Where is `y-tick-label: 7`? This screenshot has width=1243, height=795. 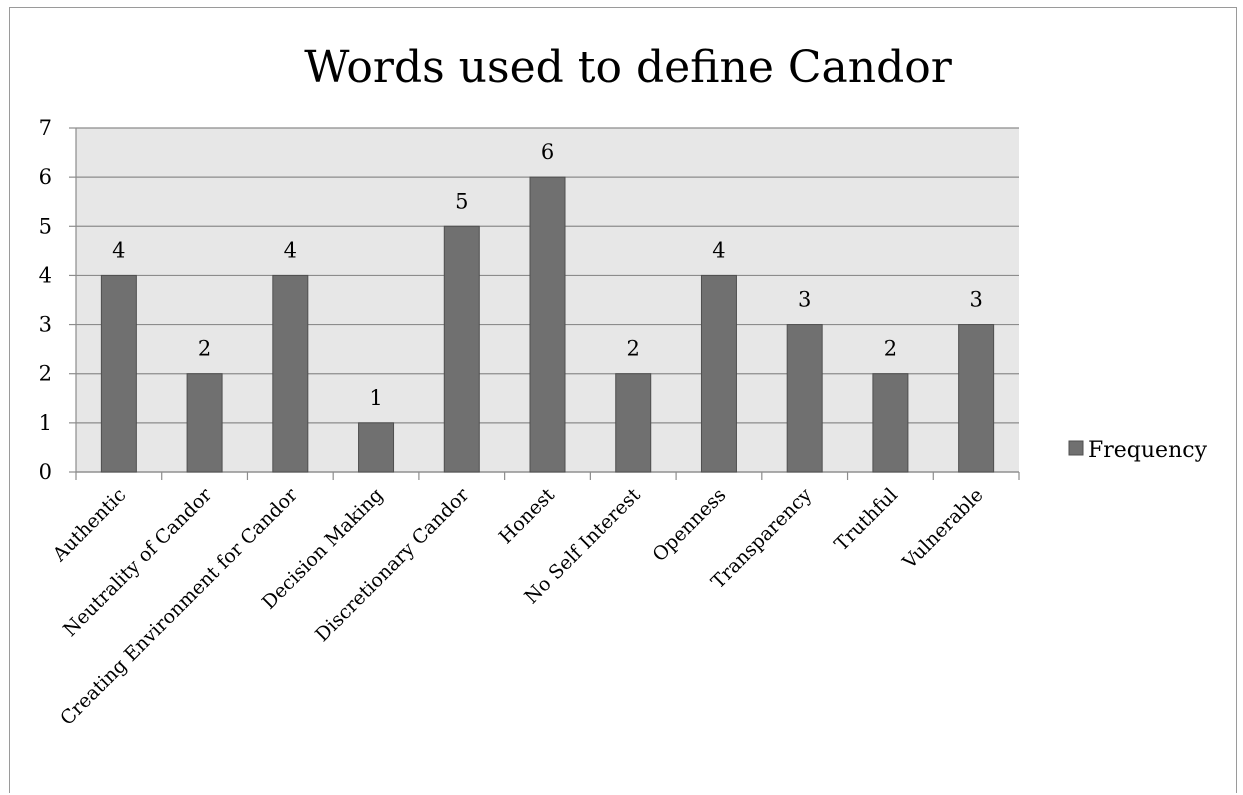
y-tick-label: 7 is located at coordinates (45, 128).